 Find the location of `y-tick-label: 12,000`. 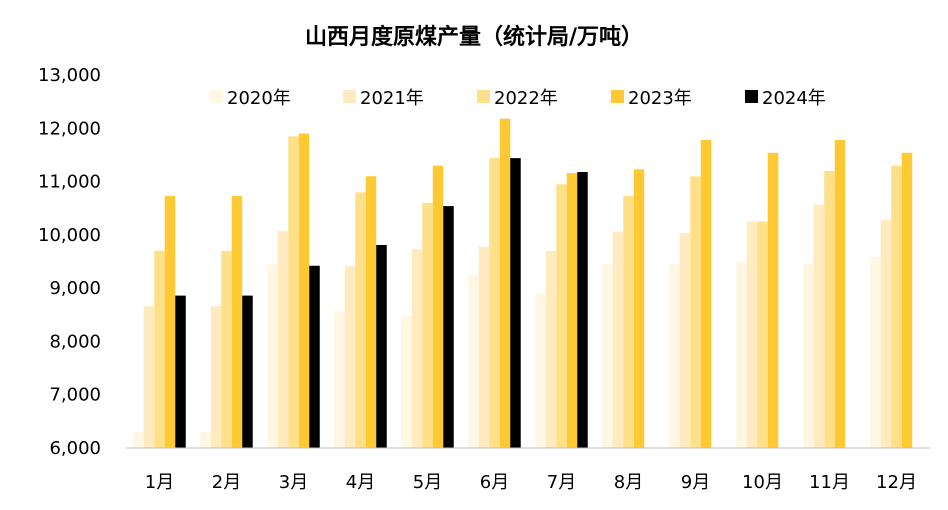

y-tick-label: 12,000 is located at coordinates (69, 128).